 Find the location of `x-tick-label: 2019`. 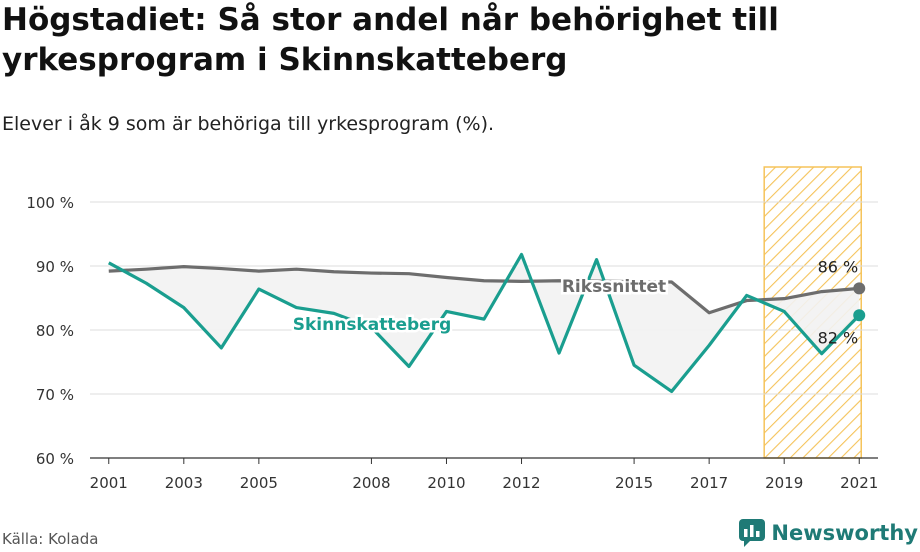

x-tick-label: 2019 is located at coordinates (784, 483).